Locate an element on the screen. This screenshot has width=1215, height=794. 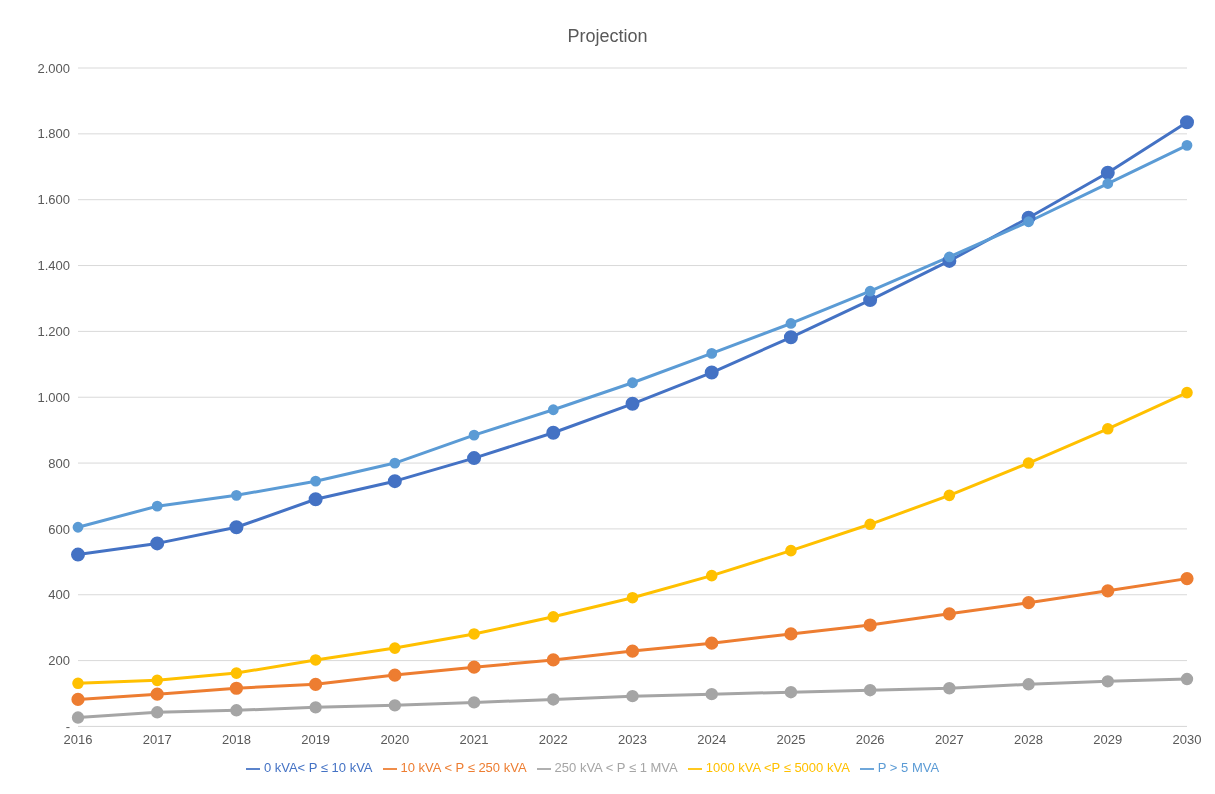
y-tick-label: 1.200 is located at coordinates (53, 331).